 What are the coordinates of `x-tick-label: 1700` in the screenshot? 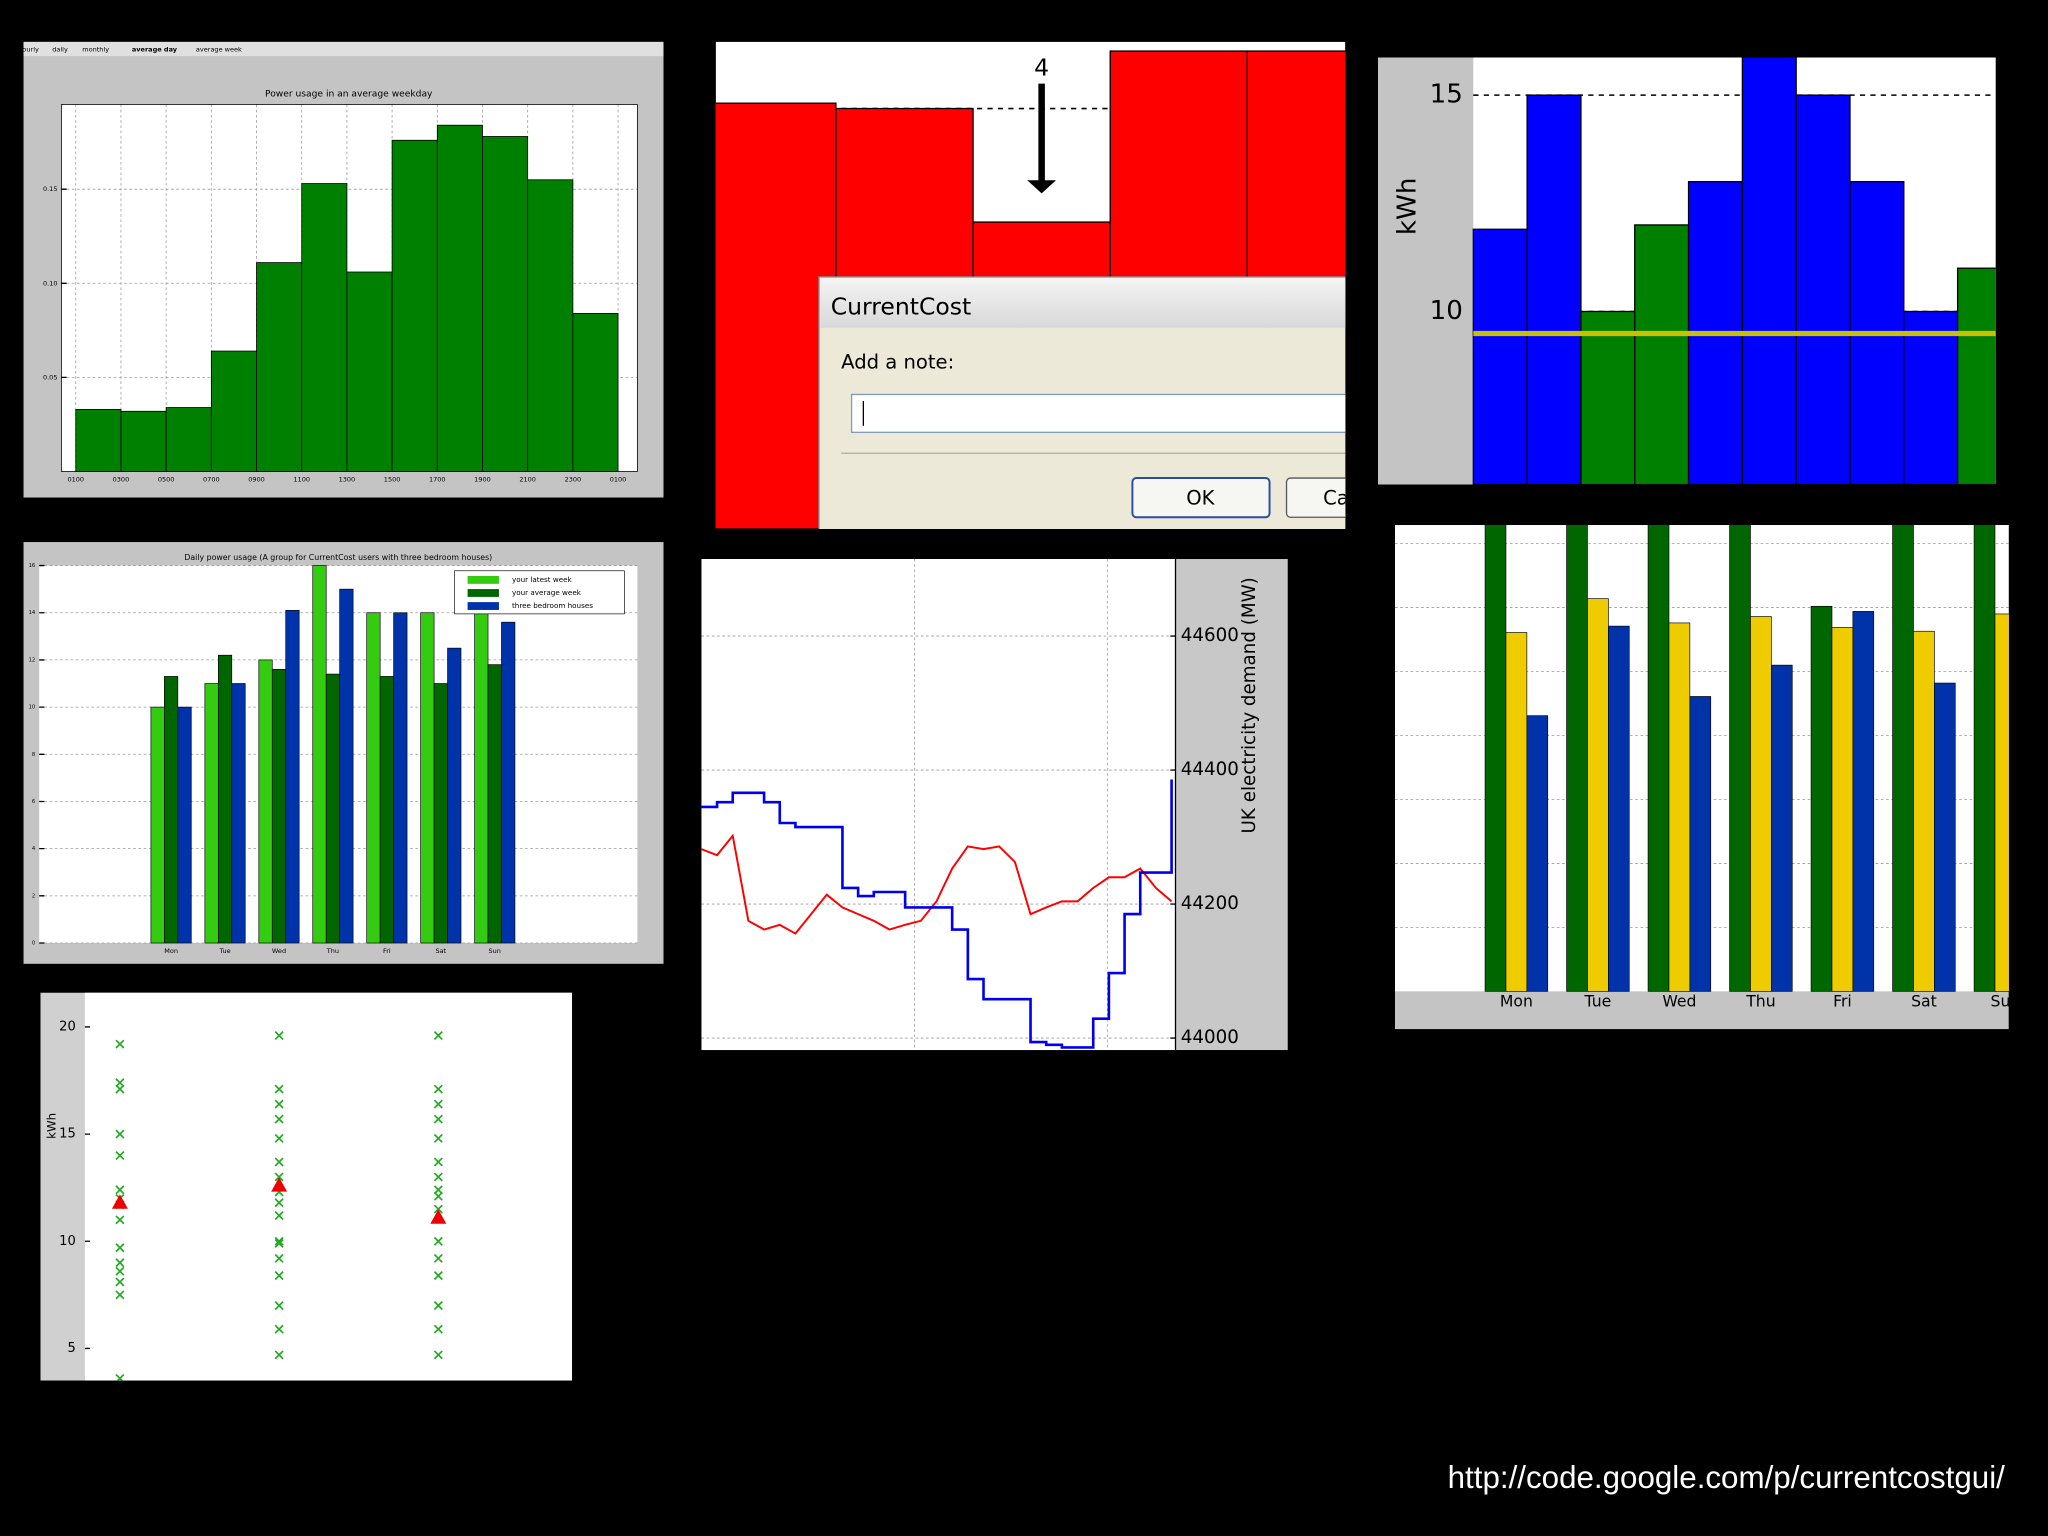 It's located at (437, 479).